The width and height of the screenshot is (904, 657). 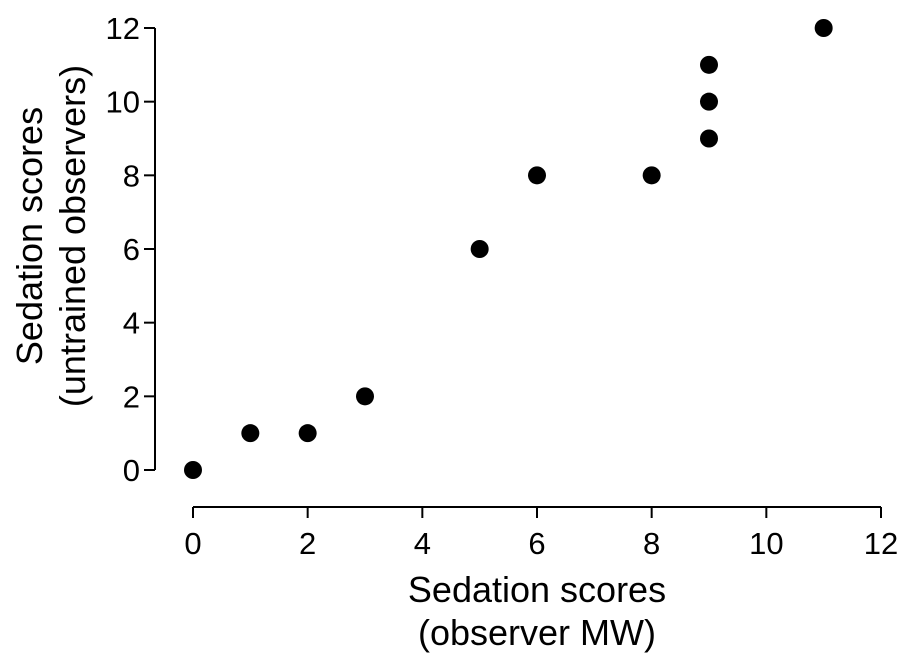 What do you see at coordinates (307, 543) in the screenshot?
I see `x-tick-label: 2` at bounding box center [307, 543].